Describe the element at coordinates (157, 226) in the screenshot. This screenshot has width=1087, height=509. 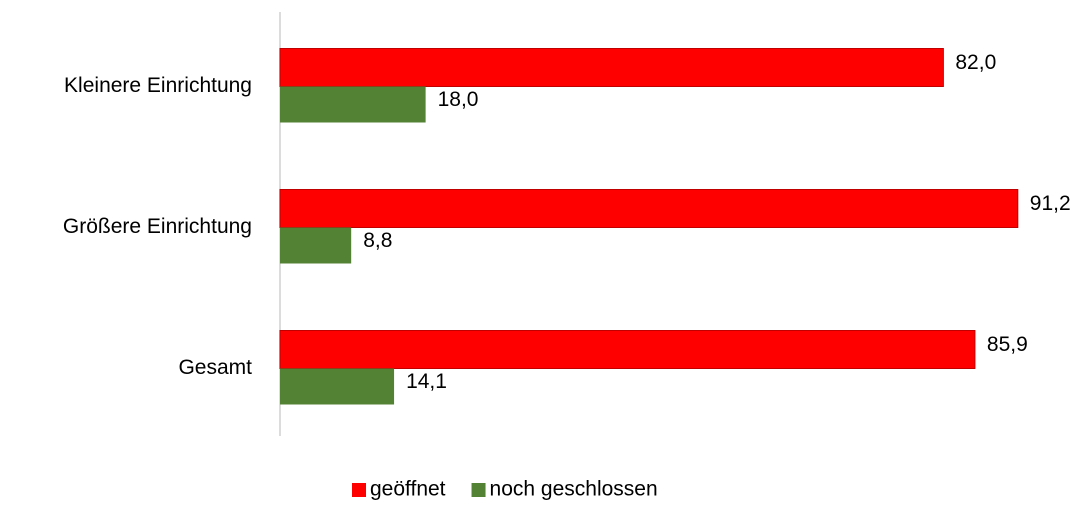
I see `y-tick-label: Größere Einrichtung` at that location.